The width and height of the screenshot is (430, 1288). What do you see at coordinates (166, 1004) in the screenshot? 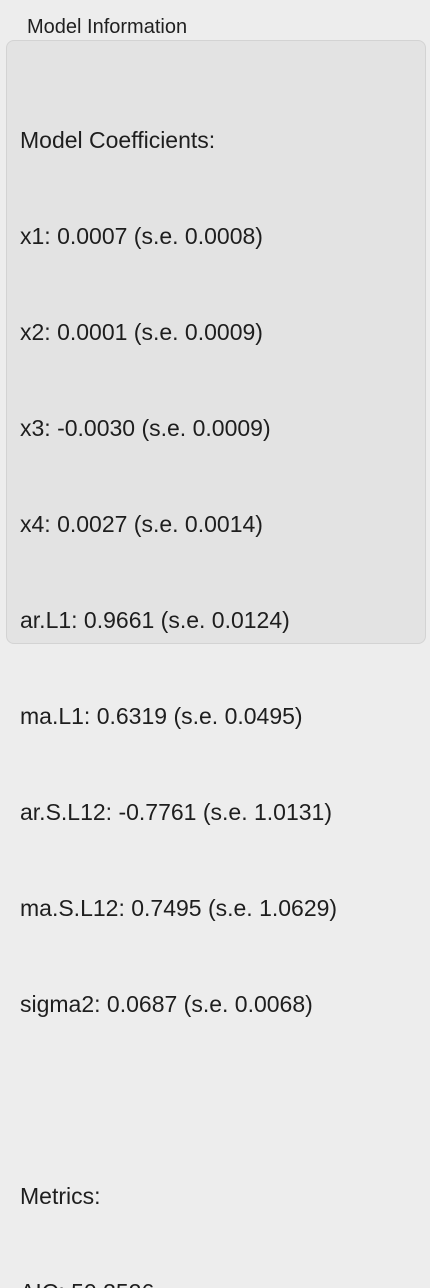
I see `coefficient-line-sigma2: sigma2: 0.0687 (s.e. 0.0068)` at bounding box center [166, 1004].